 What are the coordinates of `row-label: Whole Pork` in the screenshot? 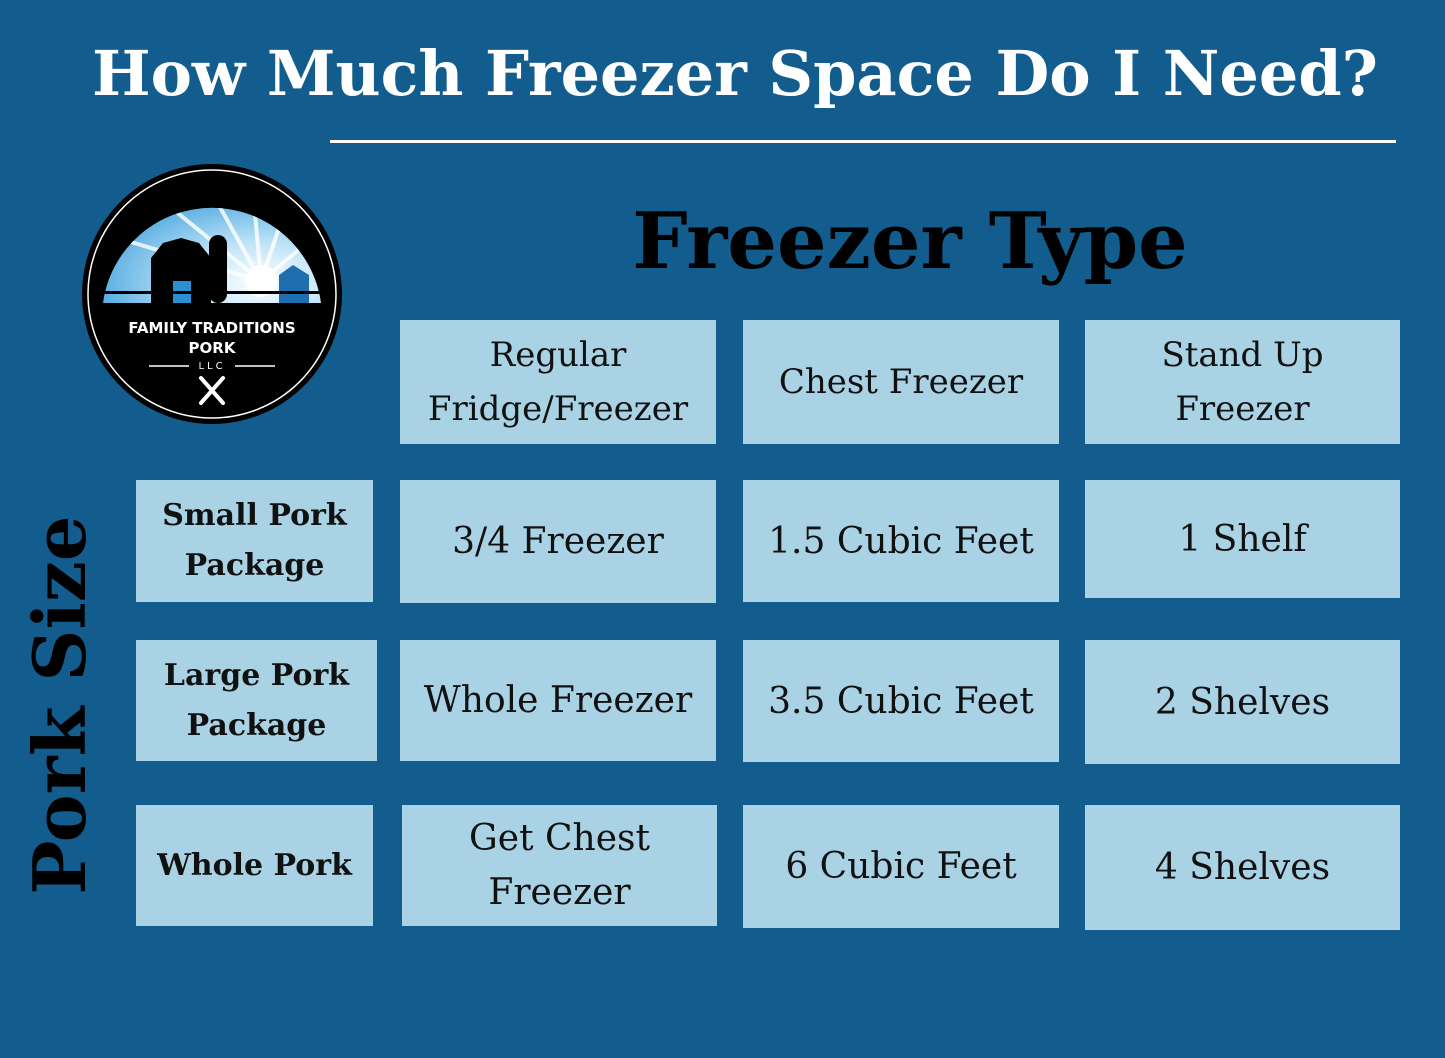 It's located at (254, 865).